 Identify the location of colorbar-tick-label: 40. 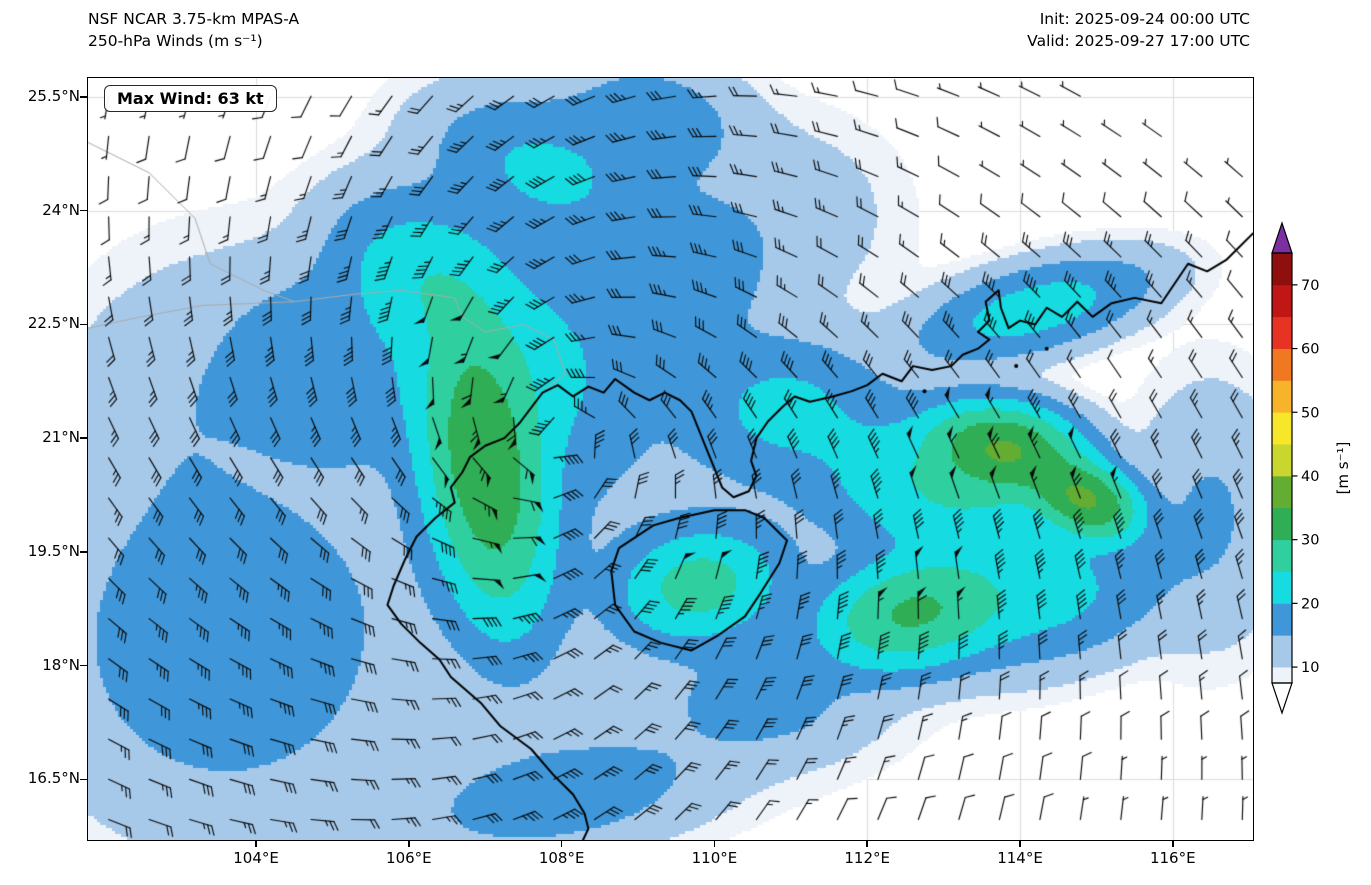
(1310, 477).